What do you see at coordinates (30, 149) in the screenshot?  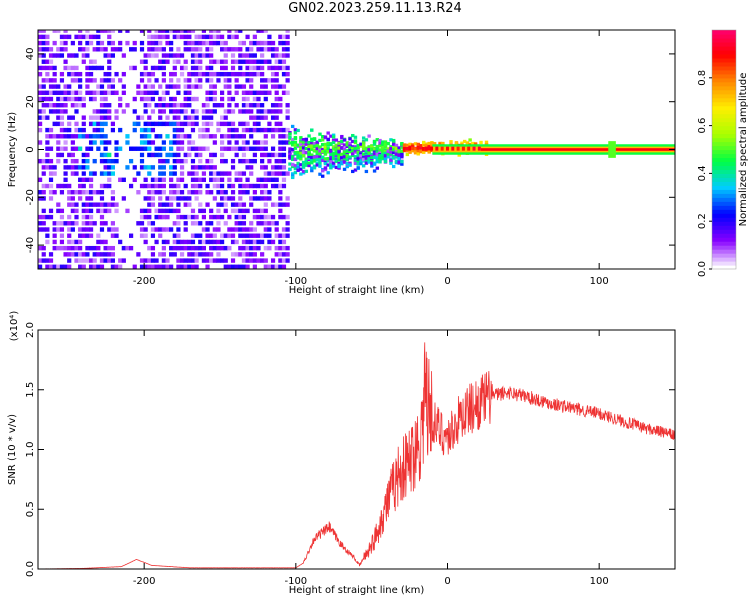 I see `y-tick-label: 0` at bounding box center [30, 149].